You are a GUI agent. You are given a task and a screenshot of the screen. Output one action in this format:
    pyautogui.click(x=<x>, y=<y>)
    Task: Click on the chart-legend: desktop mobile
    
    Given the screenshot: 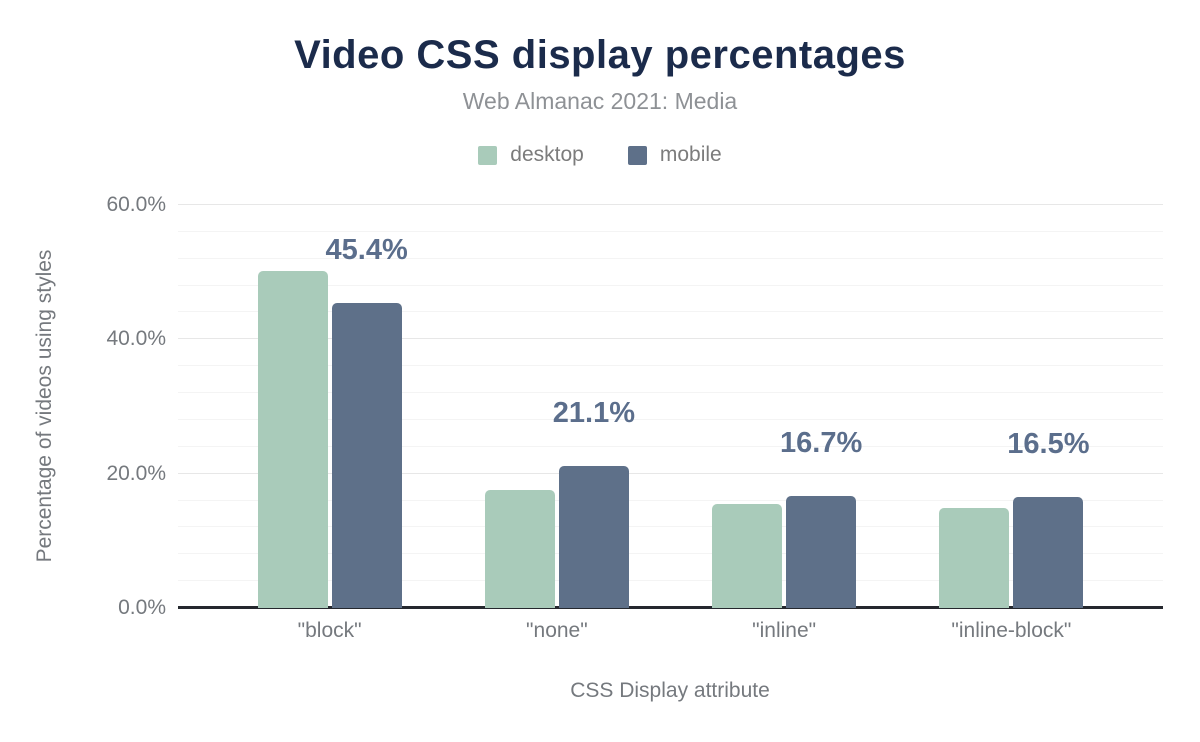 What is the action you would take?
    pyautogui.click(x=600, y=155)
    